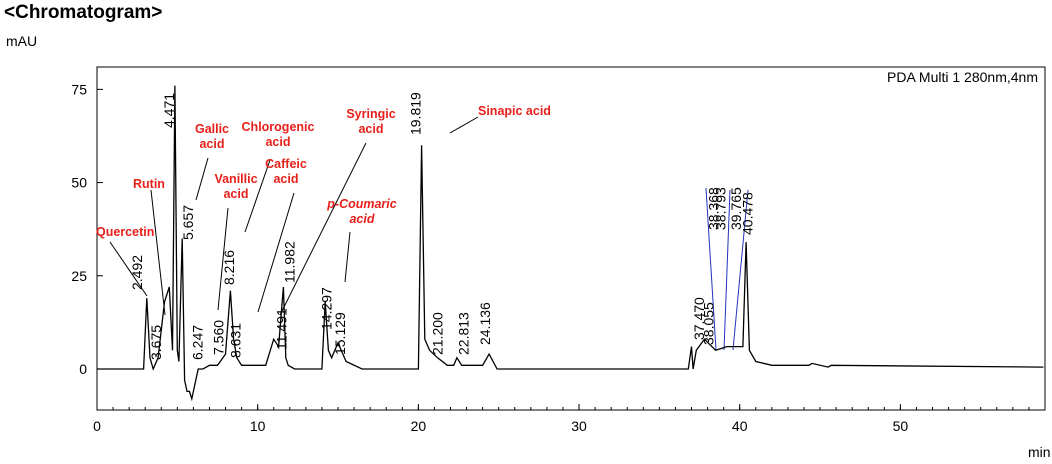  Describe the element at coordinates (137, 272) in the screenshot. I see `peak-label: 2.492` at that location.